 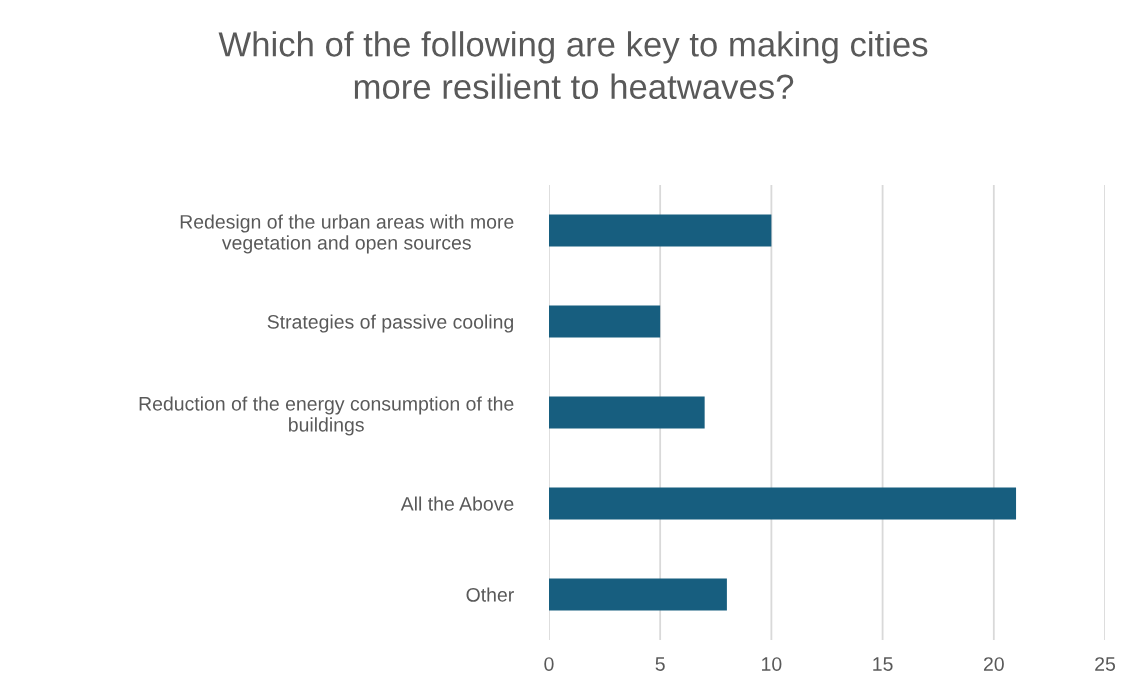 What do you see at coordinates (660, 664) in the screenshot?
I see `x-tick-label: 5` at bounding box center [660, 664].